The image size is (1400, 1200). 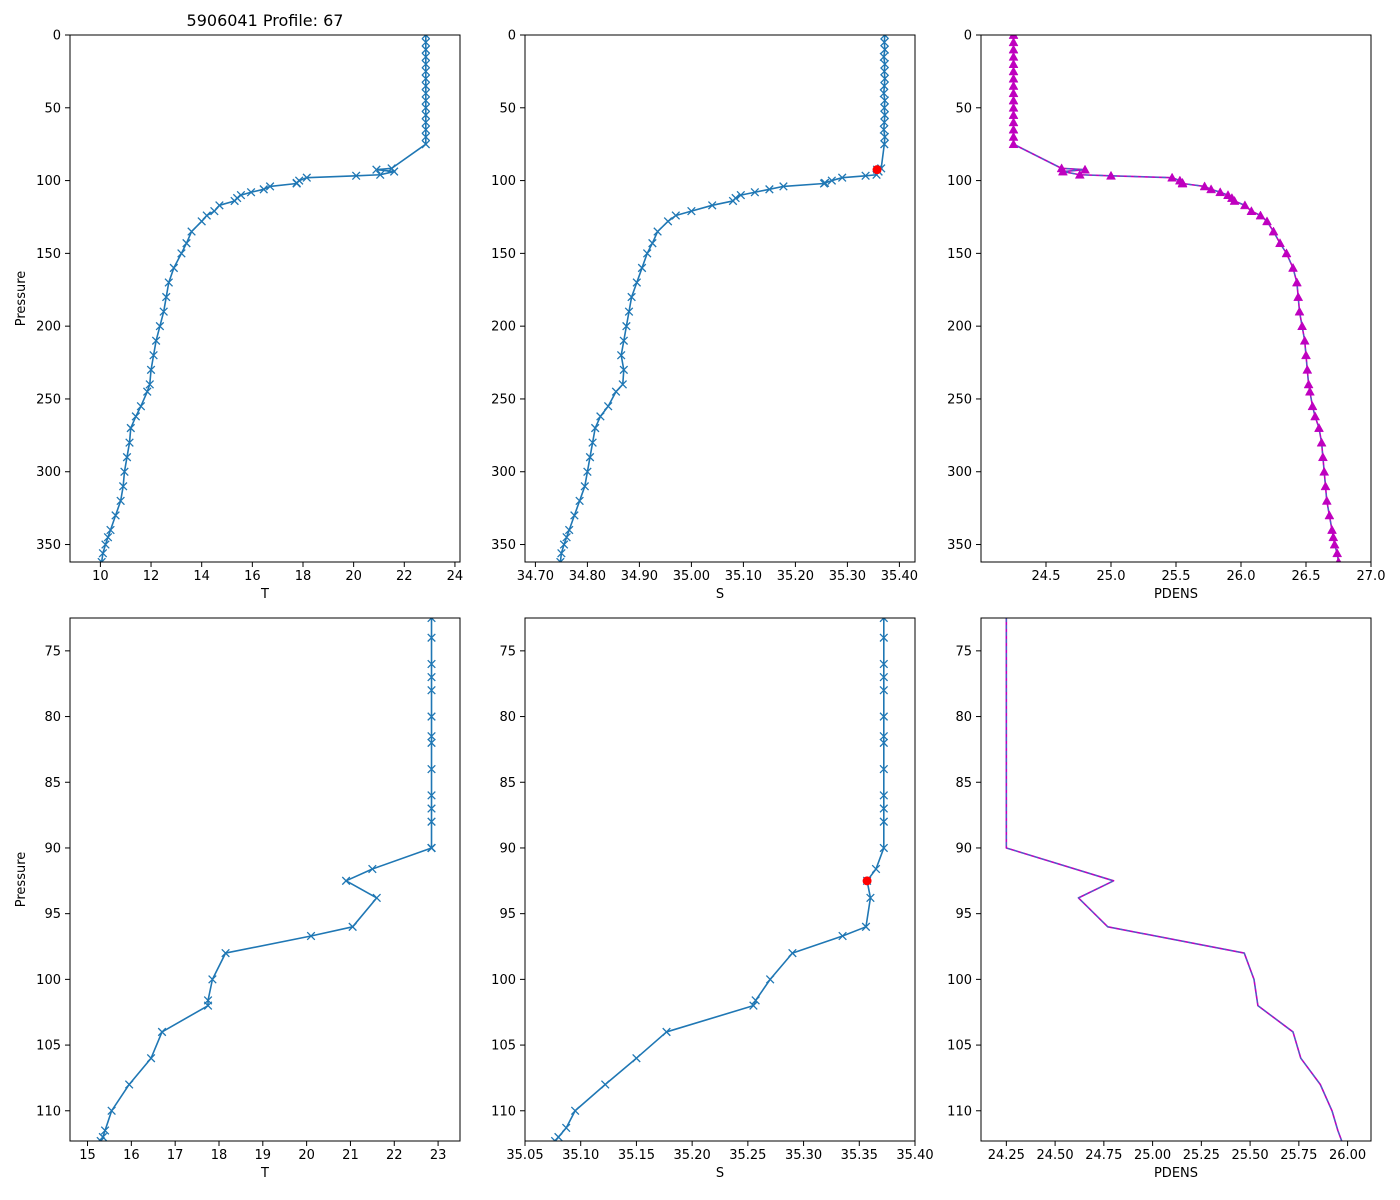 What do you see at coordinates (503, 1046) in the screenshot?
I see `y-tick-label: 105` at bounding box center [503, 1046].